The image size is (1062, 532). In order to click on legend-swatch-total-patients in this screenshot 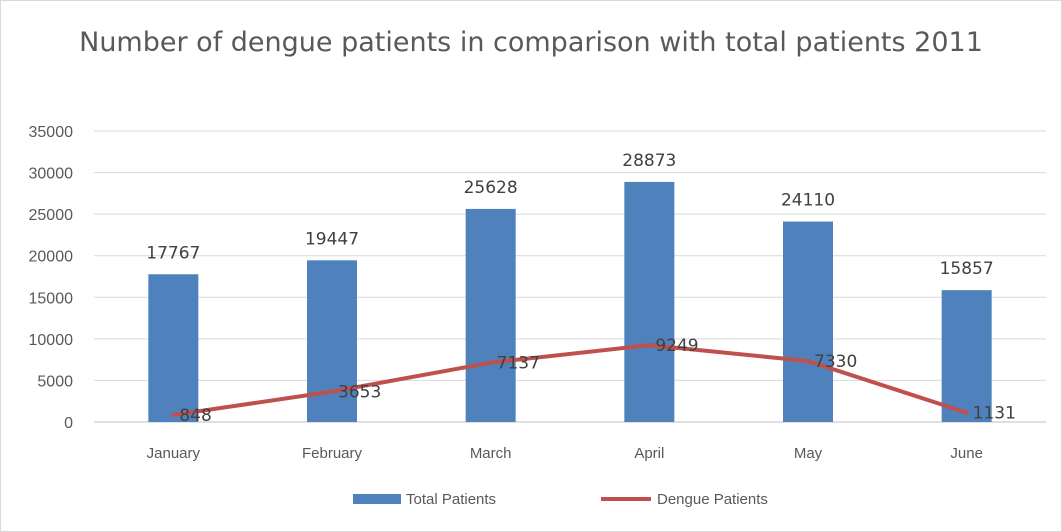, I will do `click(377, 499)`.